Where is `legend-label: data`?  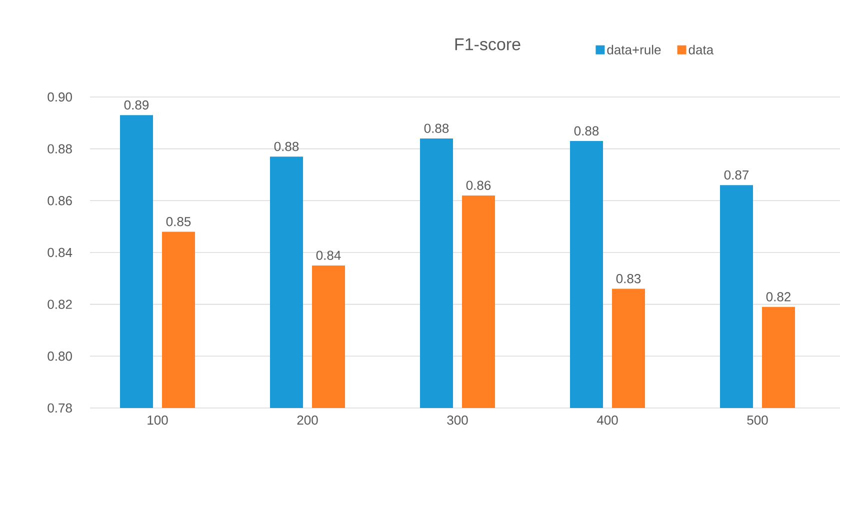 legend-label: data is located at coordinates (701, 49).